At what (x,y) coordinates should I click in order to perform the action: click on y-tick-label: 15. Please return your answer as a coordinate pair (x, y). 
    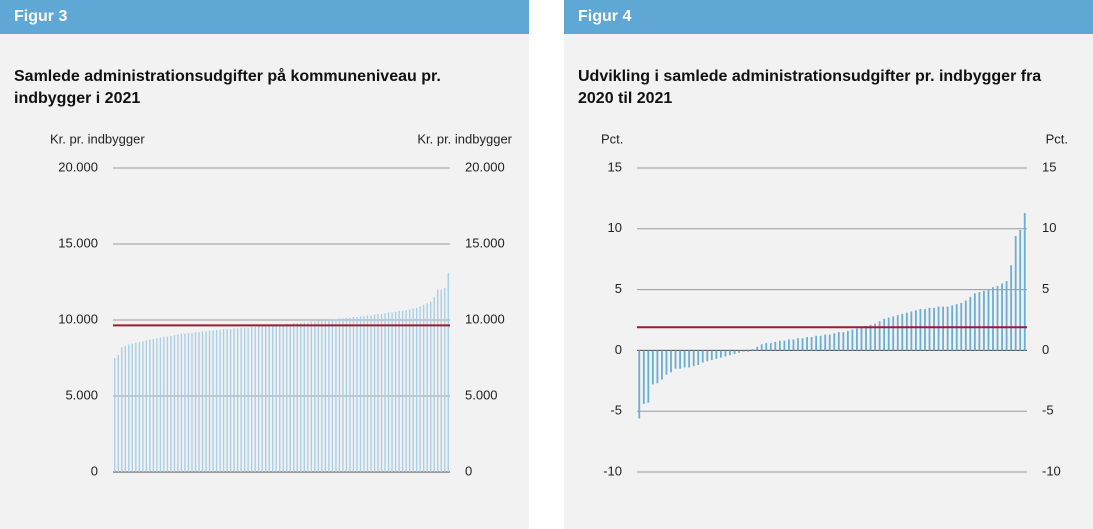
    Looking at the image, I should click on (615, 166).